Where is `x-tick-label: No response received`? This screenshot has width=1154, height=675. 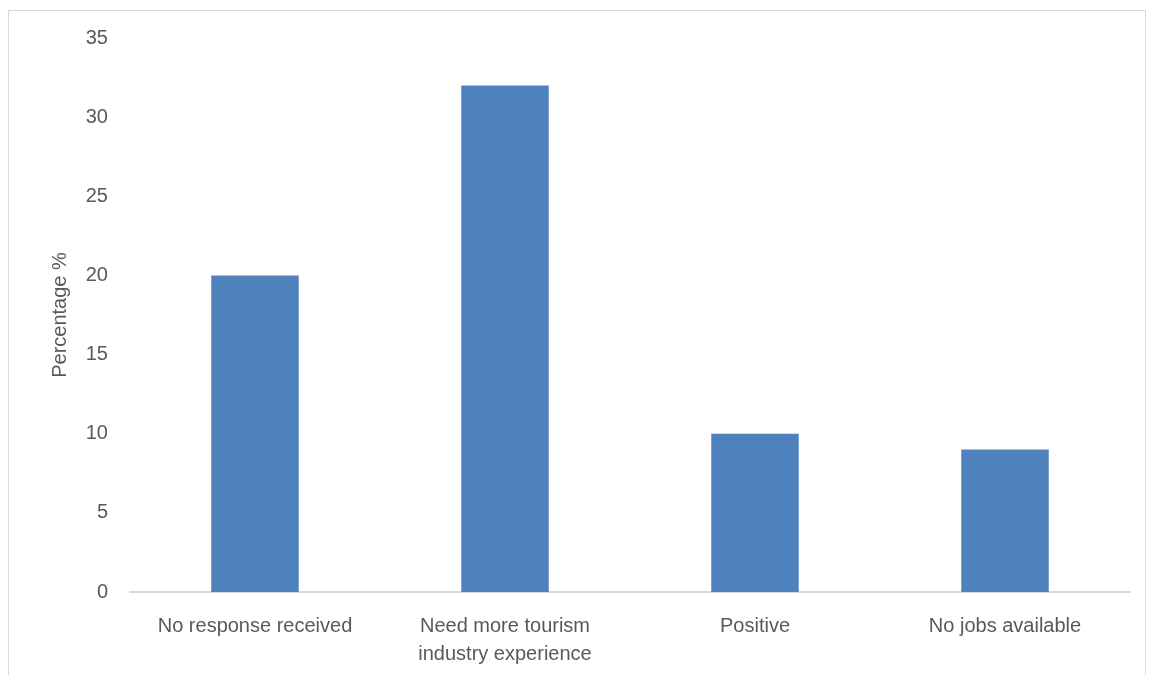 x-tick-label: No response received is located at coordinates (255, 624).